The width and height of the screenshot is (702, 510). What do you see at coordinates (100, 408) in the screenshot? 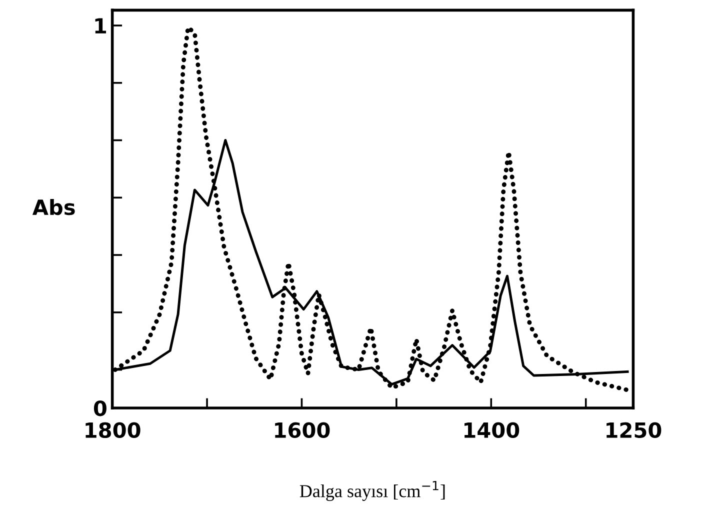
I see `y-tick-label: 0` at bounding box center [100, 408].